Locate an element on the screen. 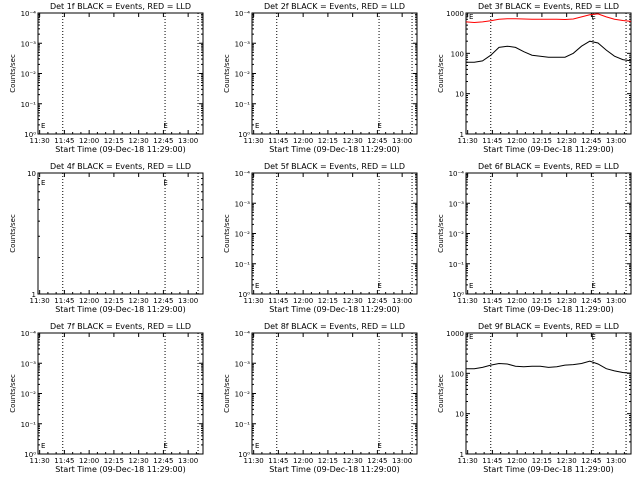 This screenshot has height=480, width=640. panel-6-ytick-label-1: 10⁰ is located at coordinates (458, 295).